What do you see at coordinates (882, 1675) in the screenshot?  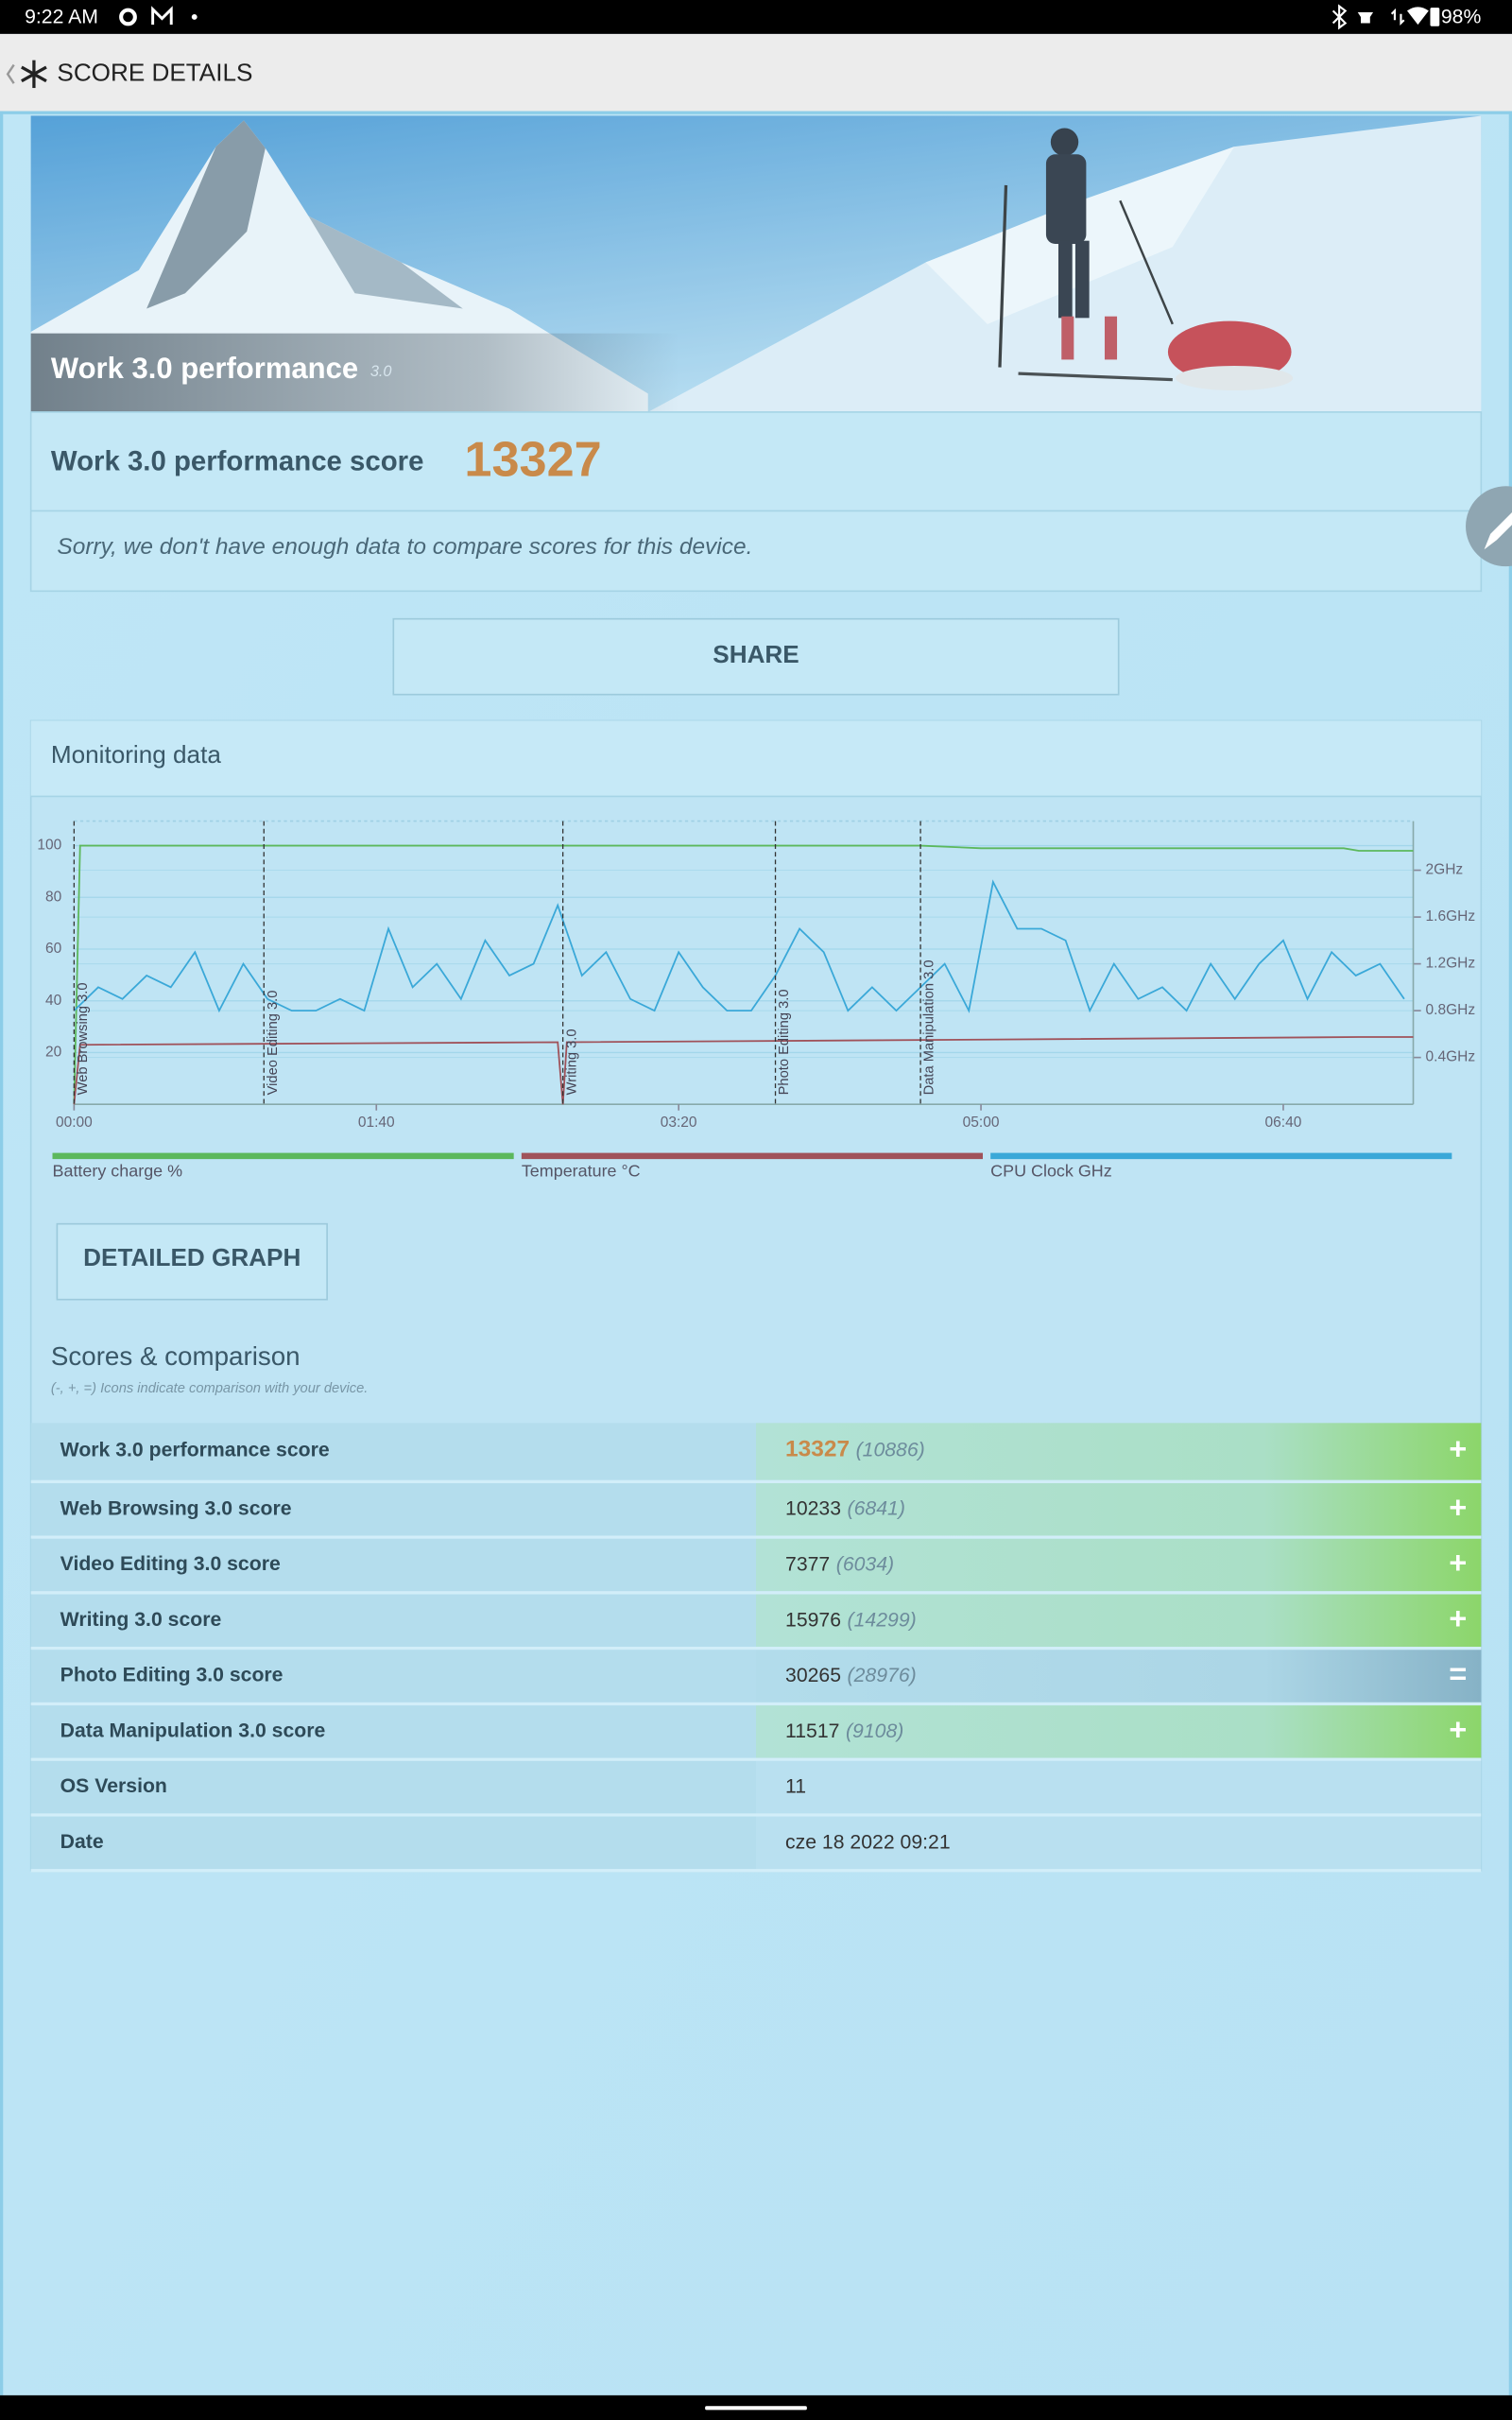 I see `row-comparison: (28976)` at bounding box center [882, 1675].